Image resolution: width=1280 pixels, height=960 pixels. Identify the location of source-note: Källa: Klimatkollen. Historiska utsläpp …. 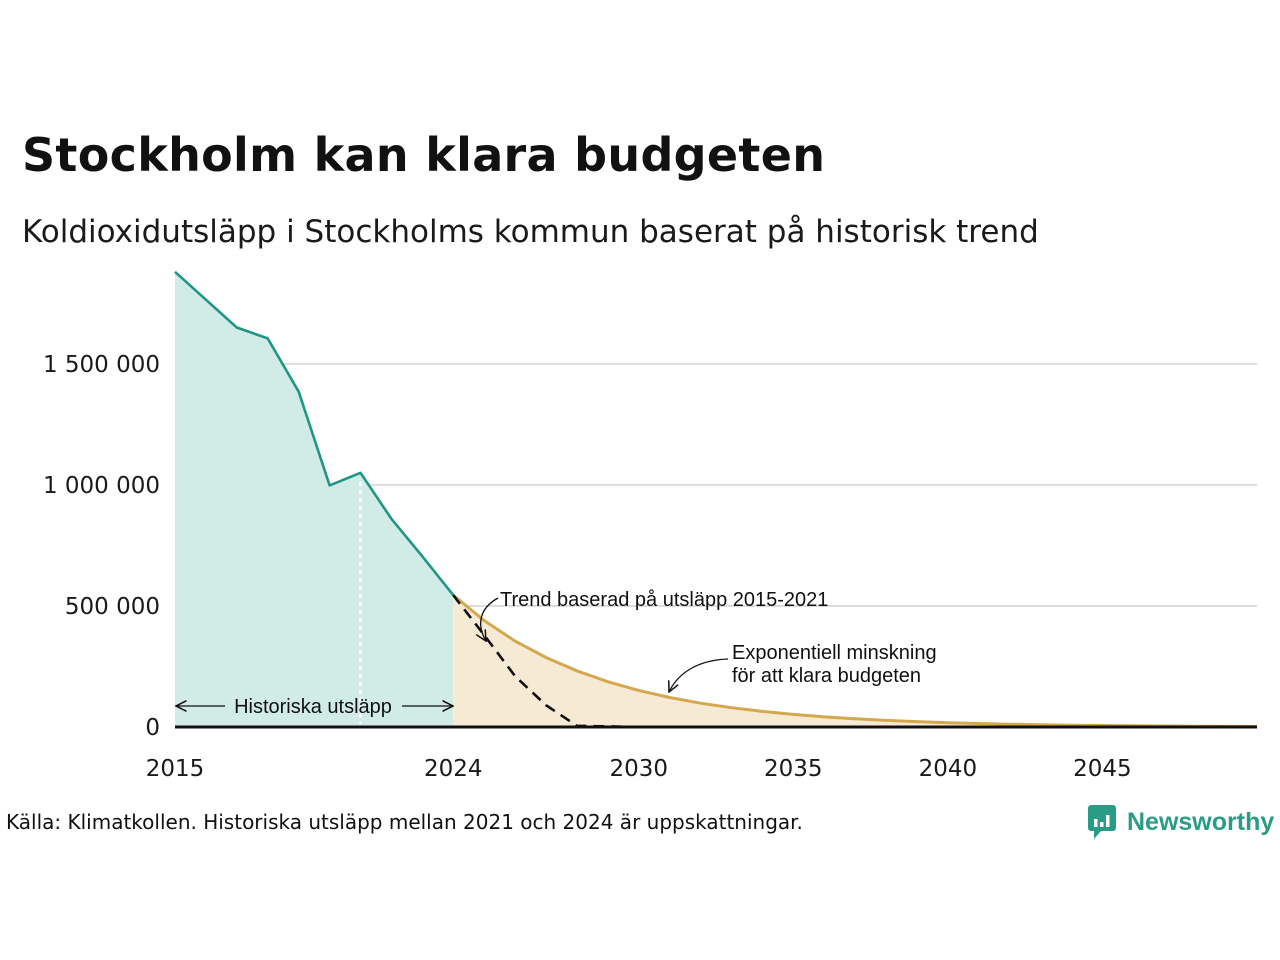
(404, 822).